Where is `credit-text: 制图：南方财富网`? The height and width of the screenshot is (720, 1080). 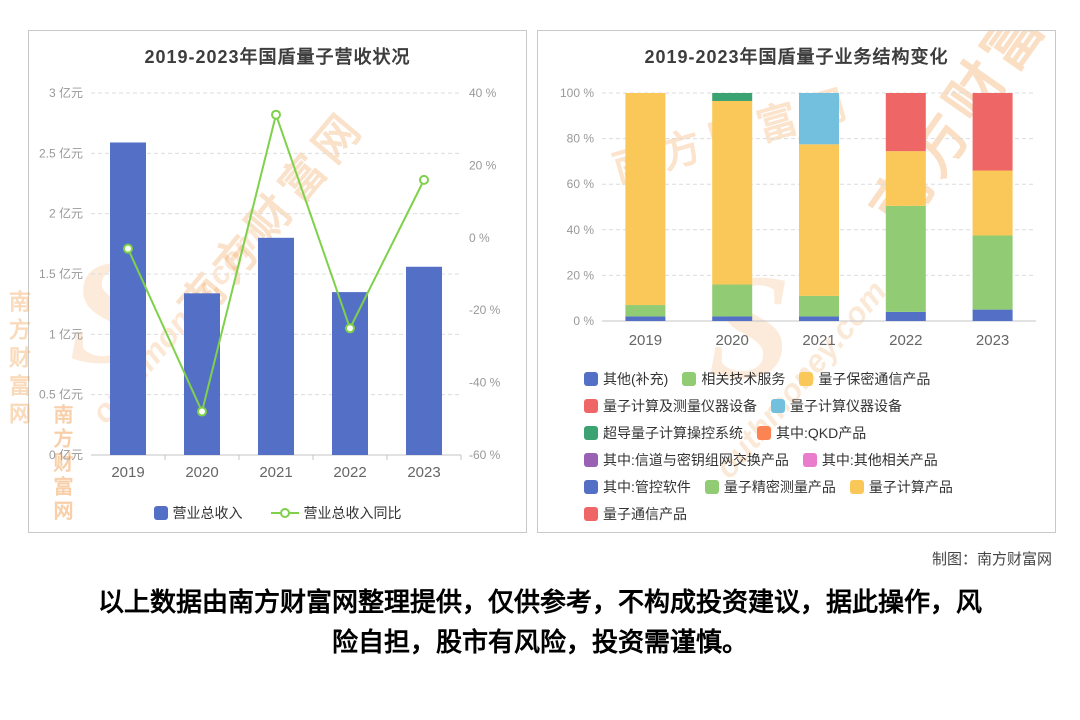 credit-text: 制图：南方财富网 is located at coordinates (991, 559).